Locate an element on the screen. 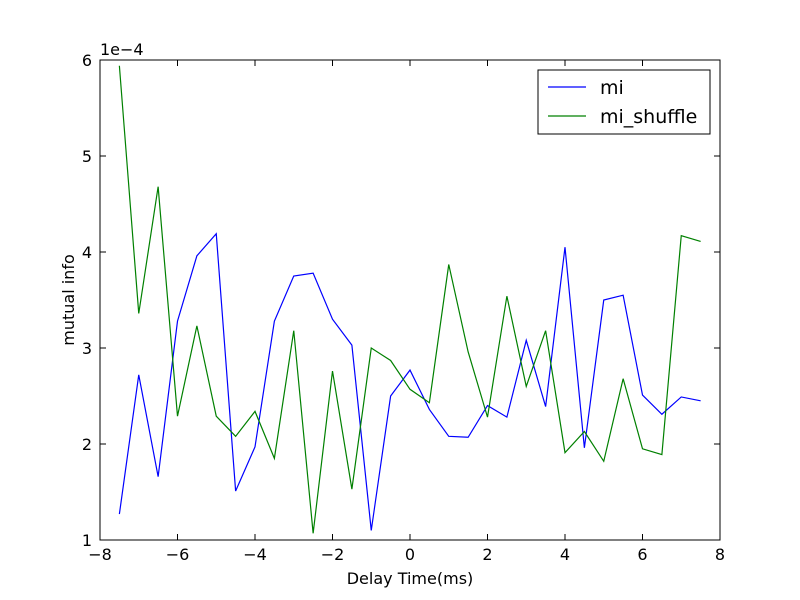 Image resolution: width=800 pixels, height=600 pixels. legend: mi mi_shuffle is located at coordinates (624, 102).